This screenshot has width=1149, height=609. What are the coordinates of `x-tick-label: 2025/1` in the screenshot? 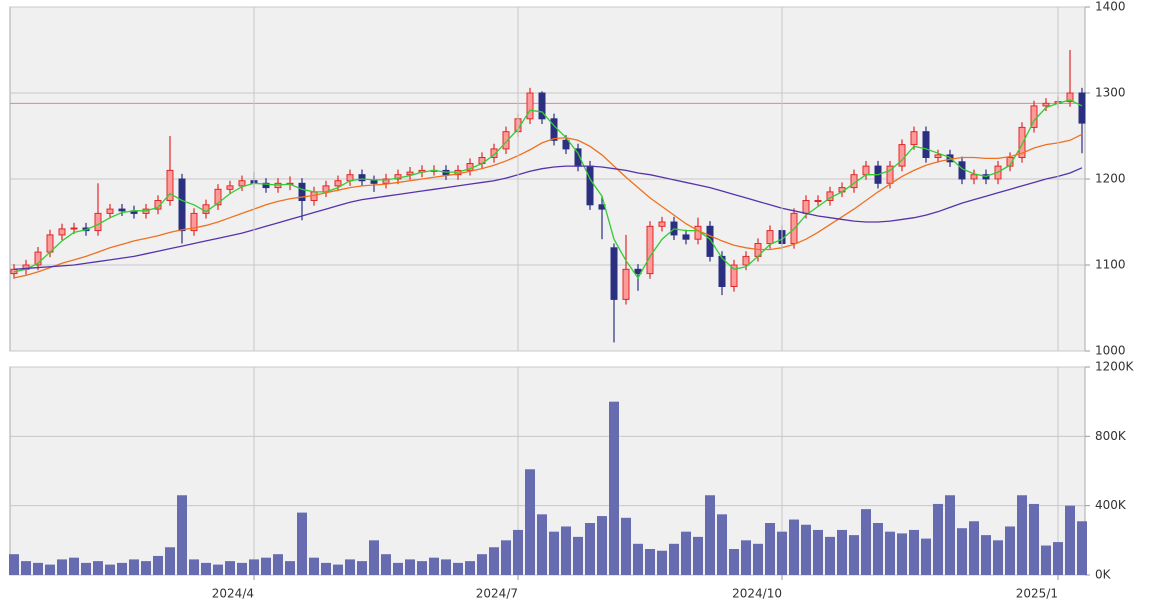 It's located at (1037, 594).